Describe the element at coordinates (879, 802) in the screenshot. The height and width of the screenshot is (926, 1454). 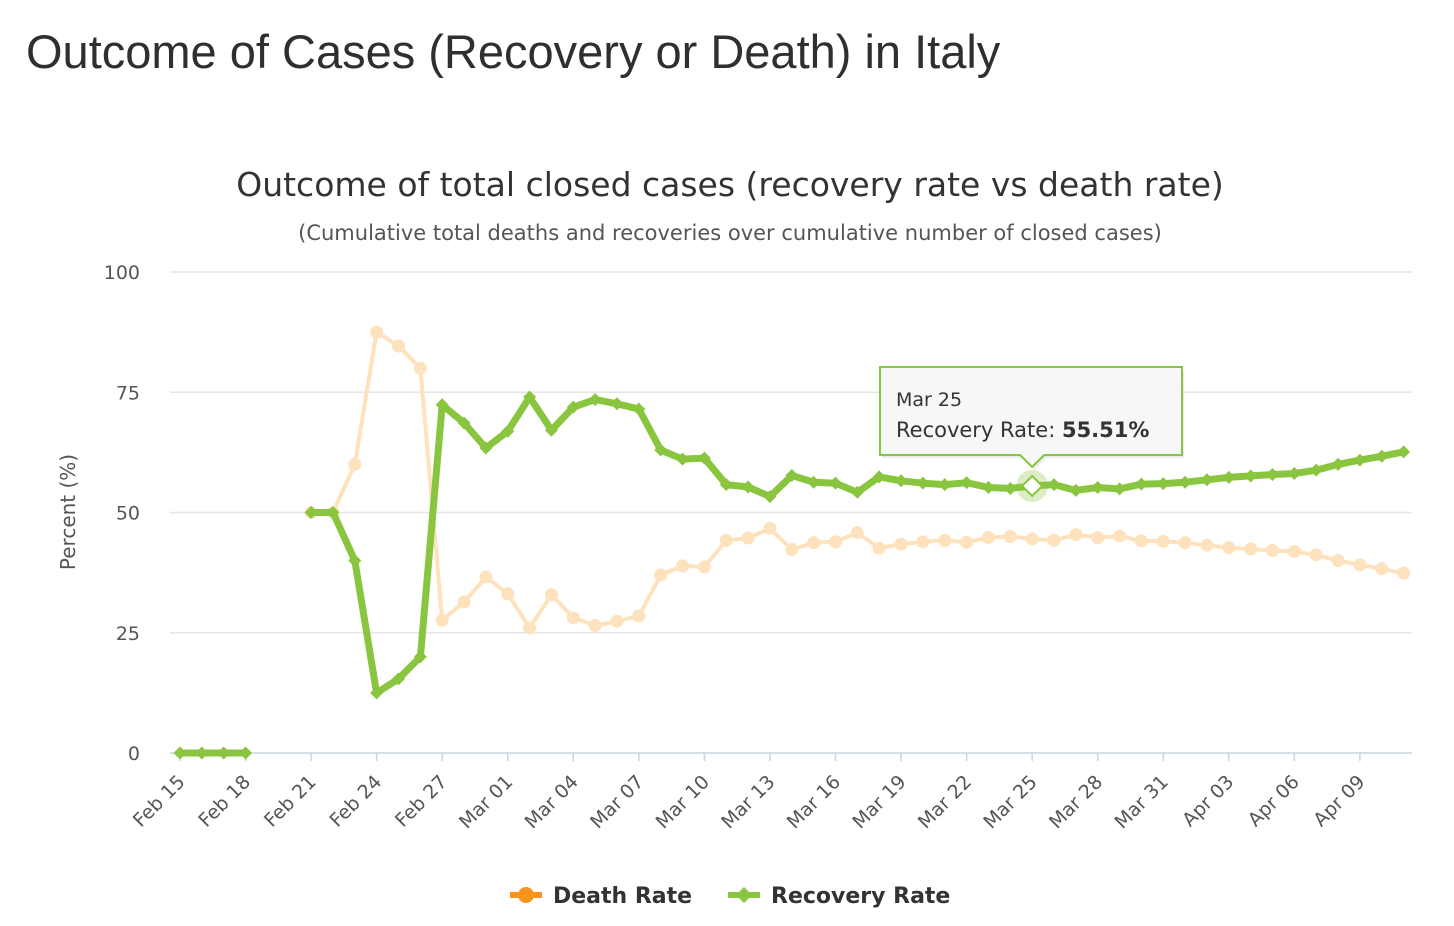
I see `x-tick-label: Mar 19` at that location.